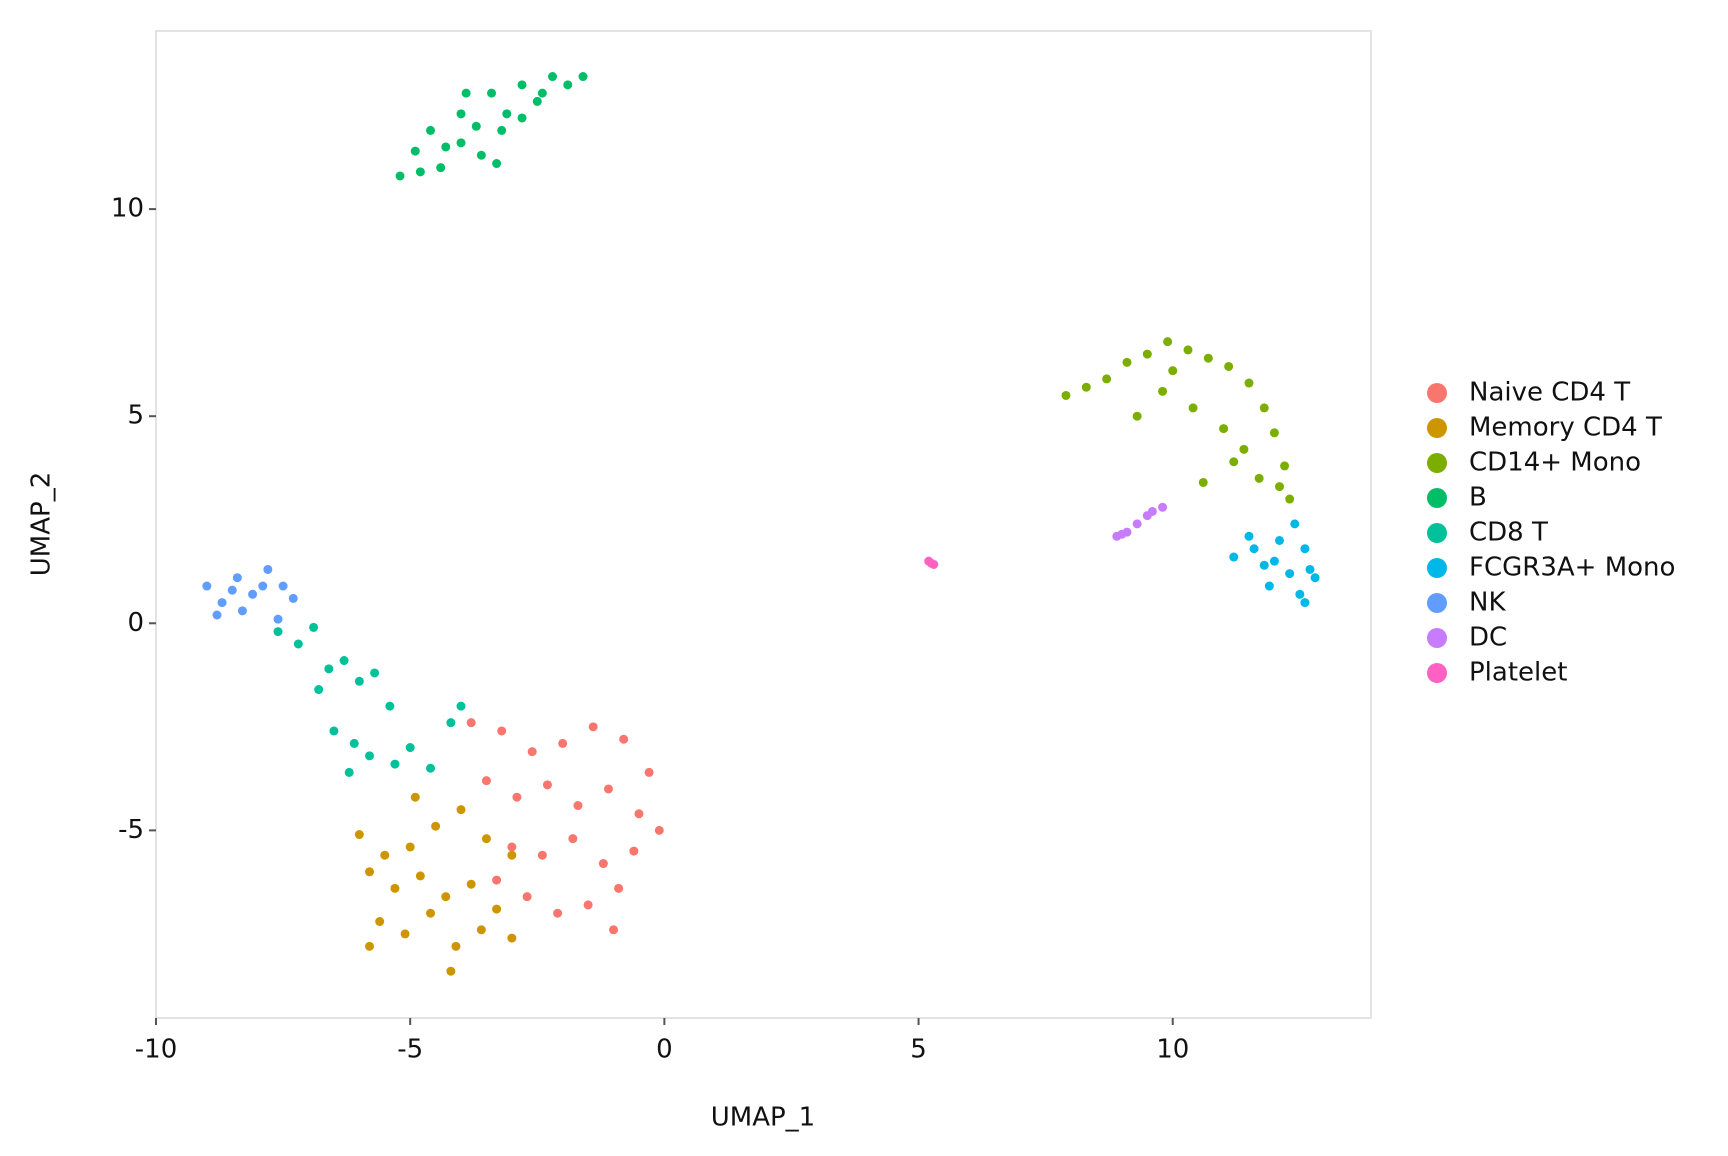  What do you see at coordinates (1555, 463) in the screenshot?
I see `legend-label: CD14+ Mono` at bounding box center [1555, 463].